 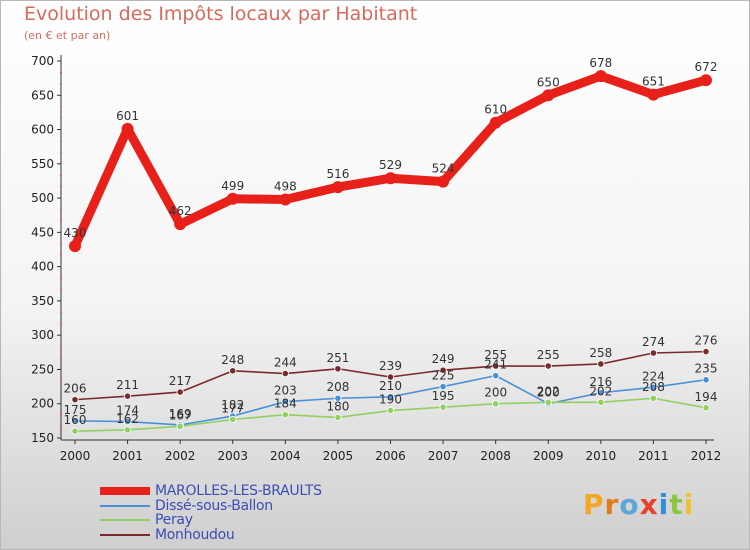 What do you see at coordinates (653, 387) in the screenshot?
I see `data-label: 208` at bounding box center [653, 387].